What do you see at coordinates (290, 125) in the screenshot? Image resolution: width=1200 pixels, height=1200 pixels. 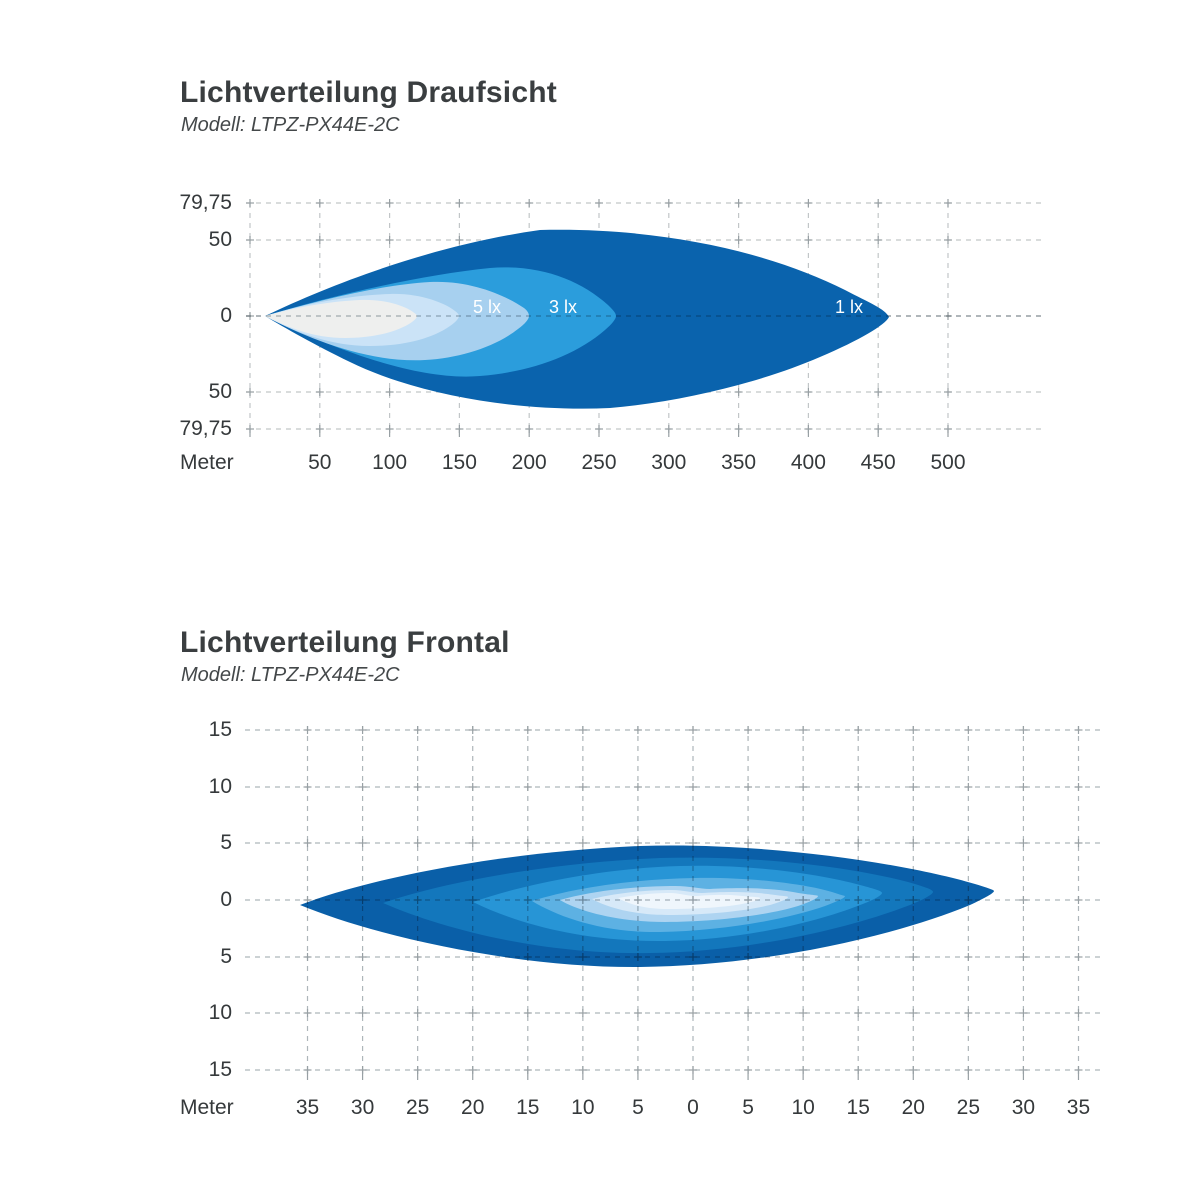 I see `chart1-model-subtitle: Modell: LTPZ-PX44E-2C` at bounding box center [290, 125].